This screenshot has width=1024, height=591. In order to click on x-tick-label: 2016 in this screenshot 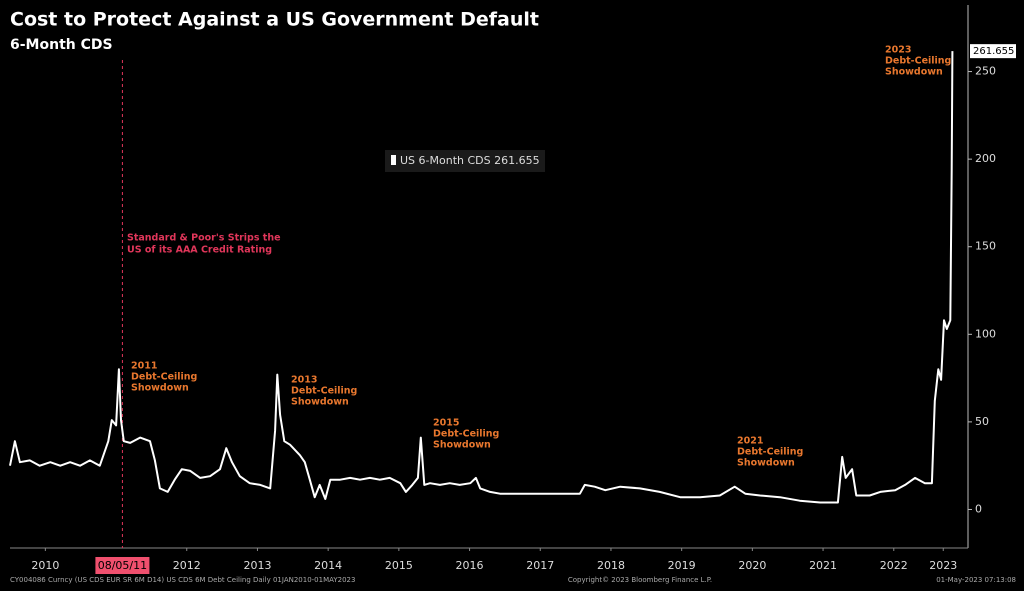, I will do `click(470, 565)`.